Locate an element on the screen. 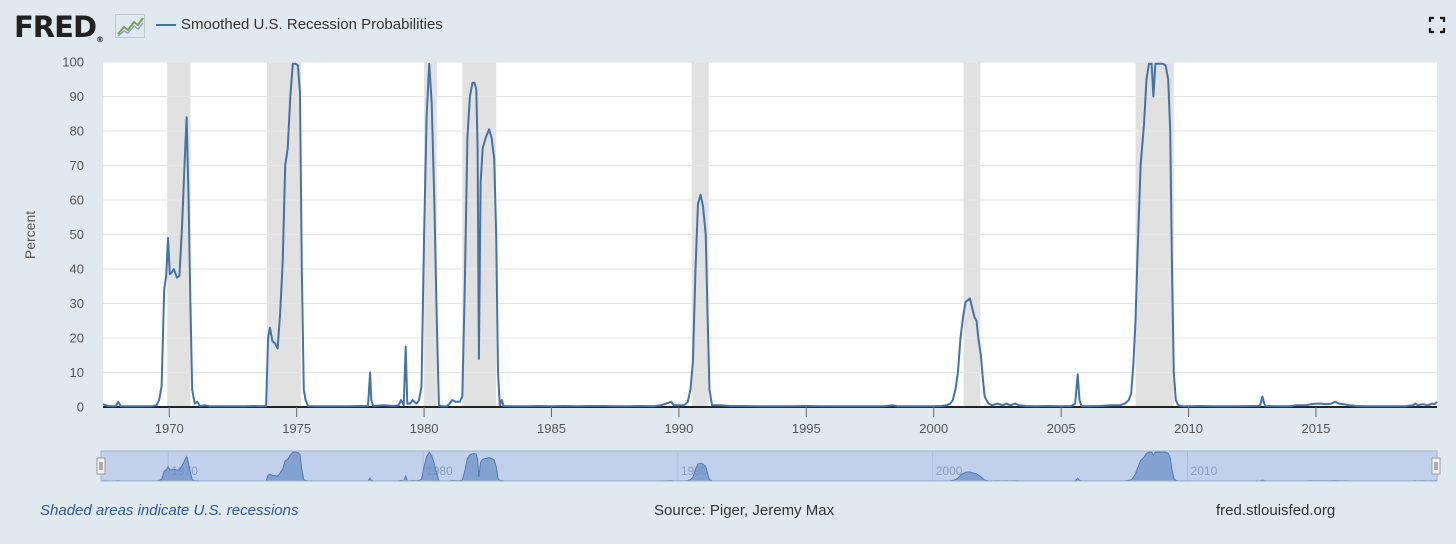  navigator-series-area is located at coordinates (770, 466).